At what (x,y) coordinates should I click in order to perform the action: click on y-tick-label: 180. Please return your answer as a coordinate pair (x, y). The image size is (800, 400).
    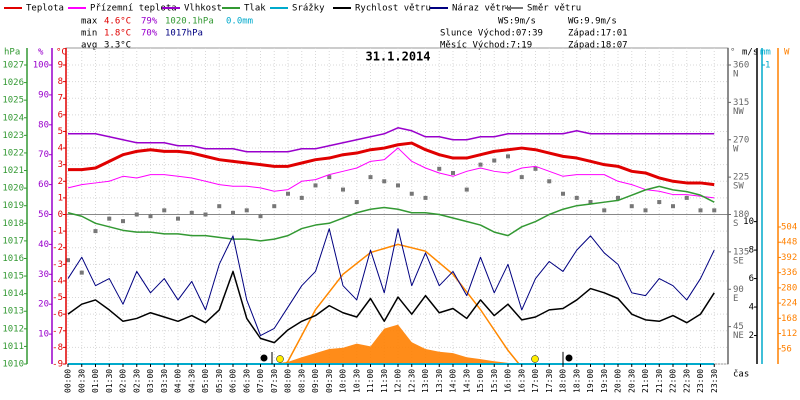
    Looking at the image, I should click on (741, 215).